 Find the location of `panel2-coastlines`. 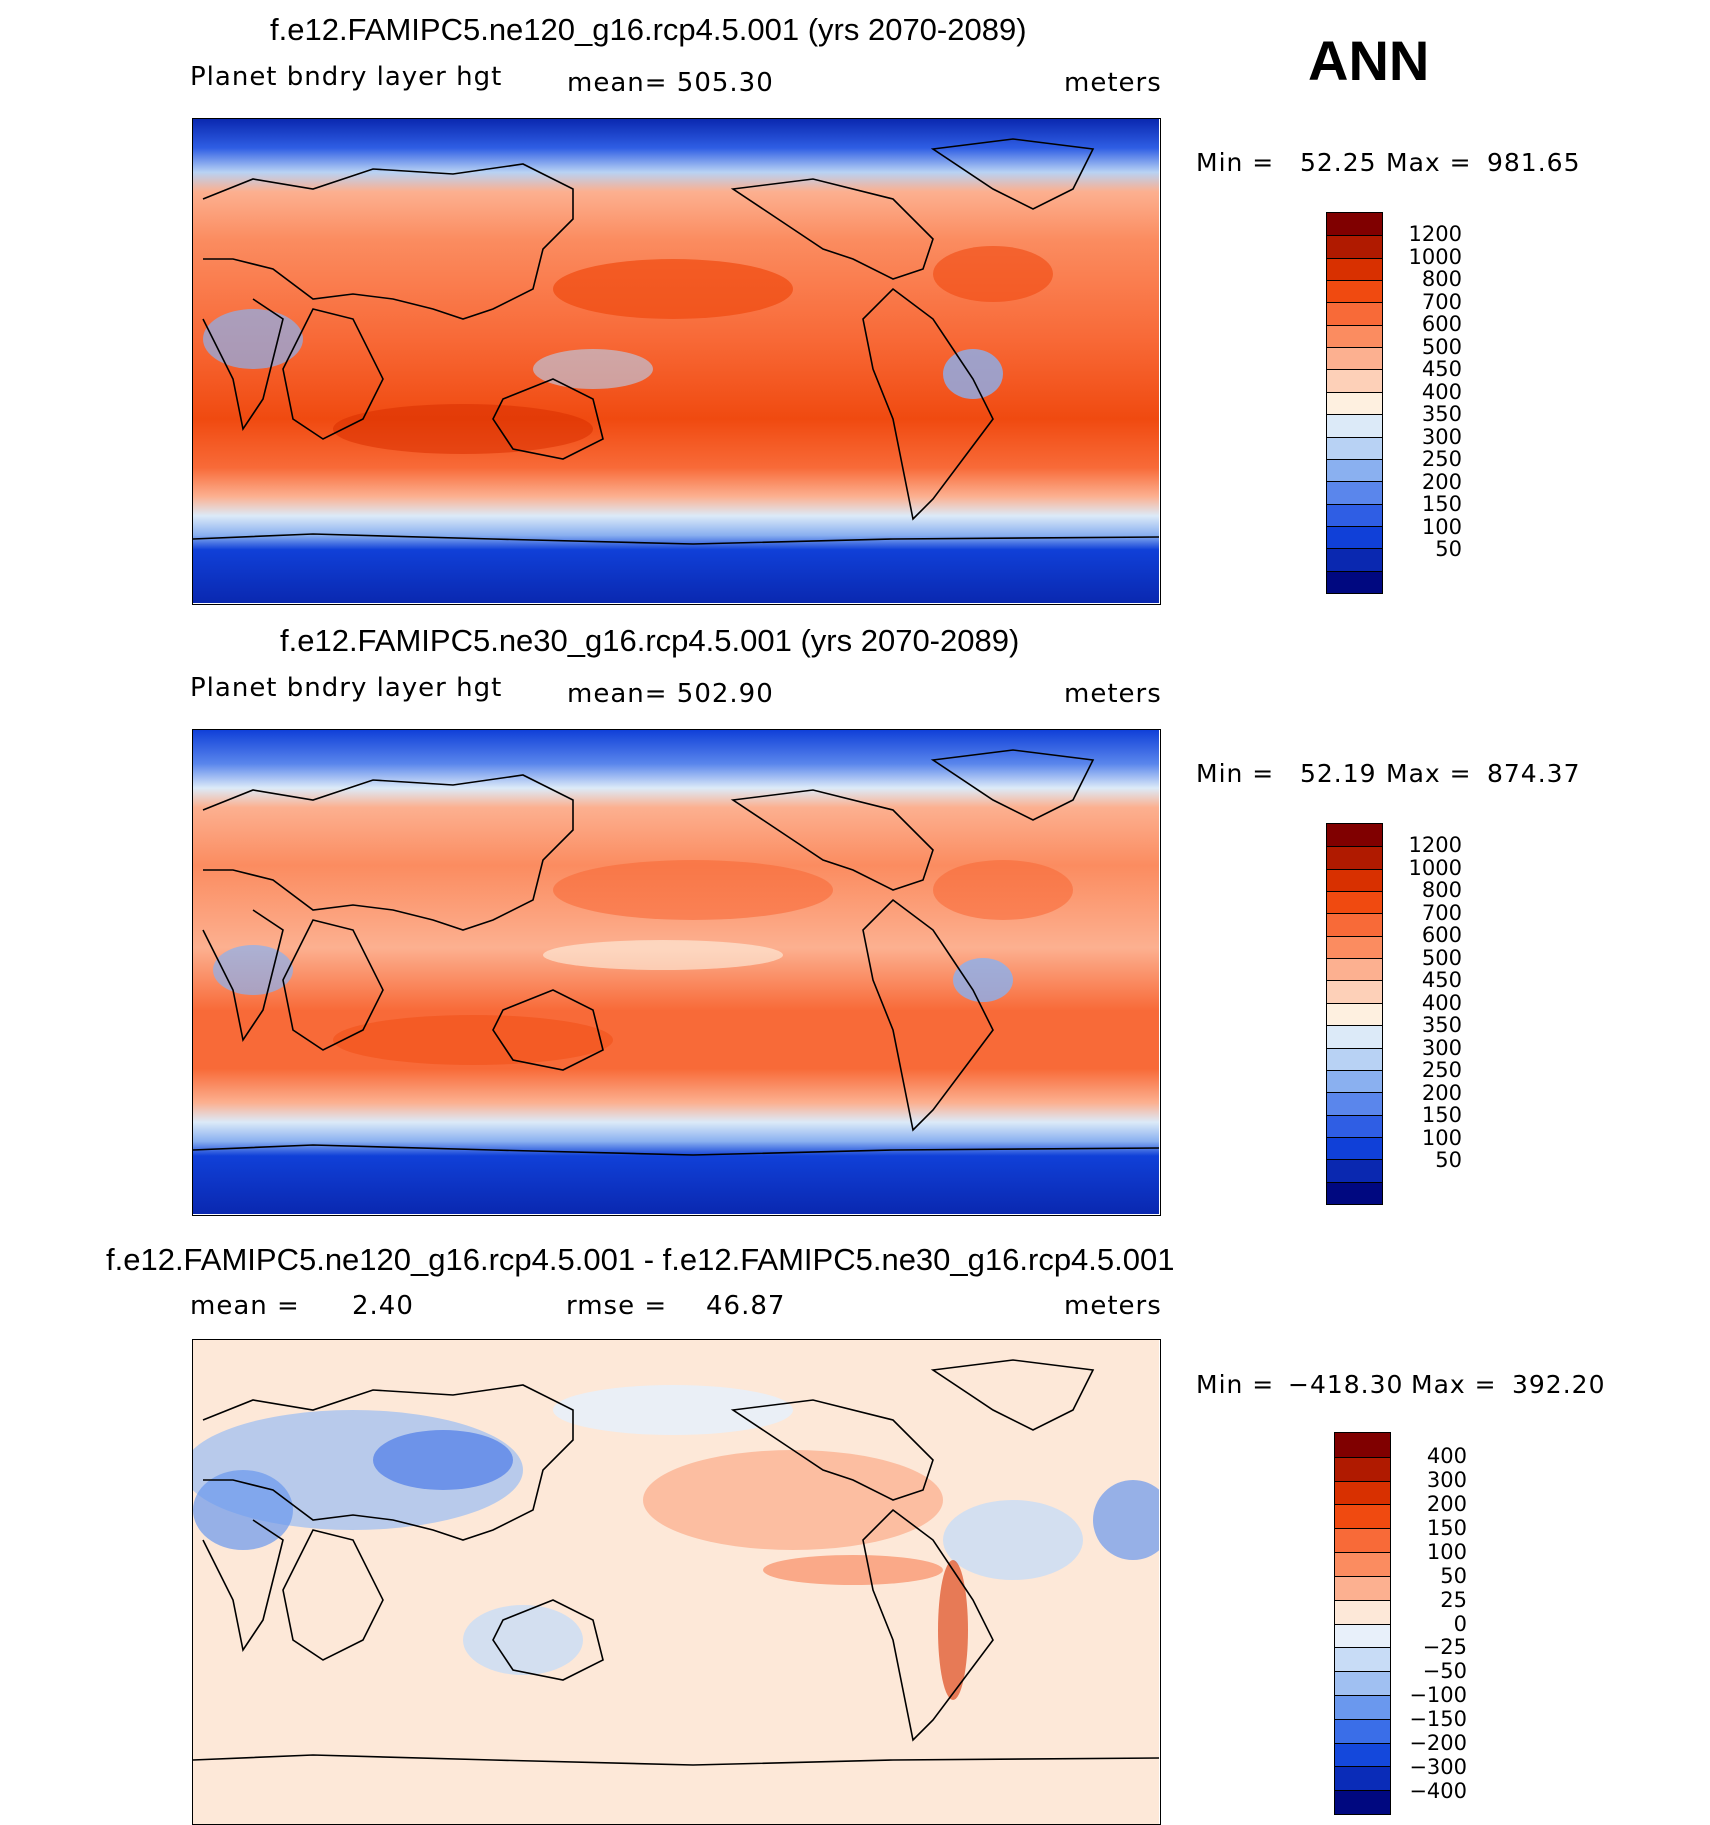

panel2-coastlines is located at coordinates (676, 952).